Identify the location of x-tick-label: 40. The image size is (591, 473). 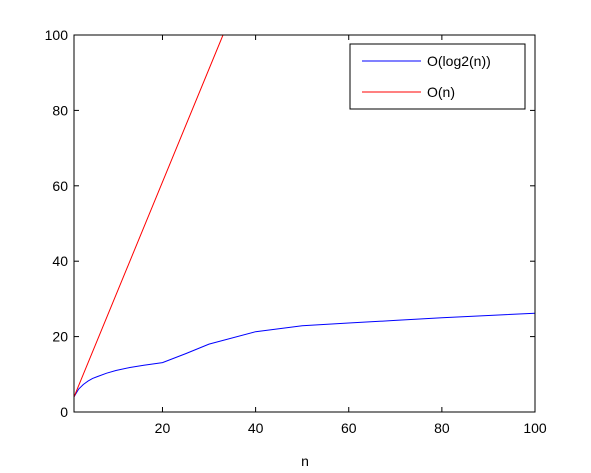
(256, 428).